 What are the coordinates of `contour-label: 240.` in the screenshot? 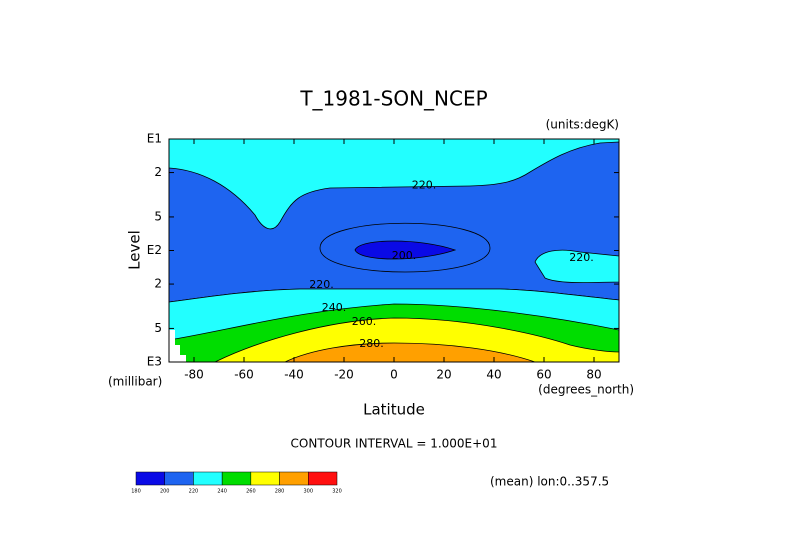 It's located at (334, 307).